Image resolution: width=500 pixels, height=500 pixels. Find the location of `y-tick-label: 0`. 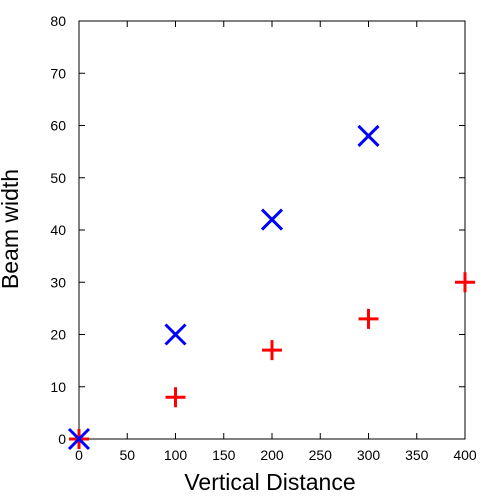

y-tick-label: 0 is located at coordinates (62, 439).